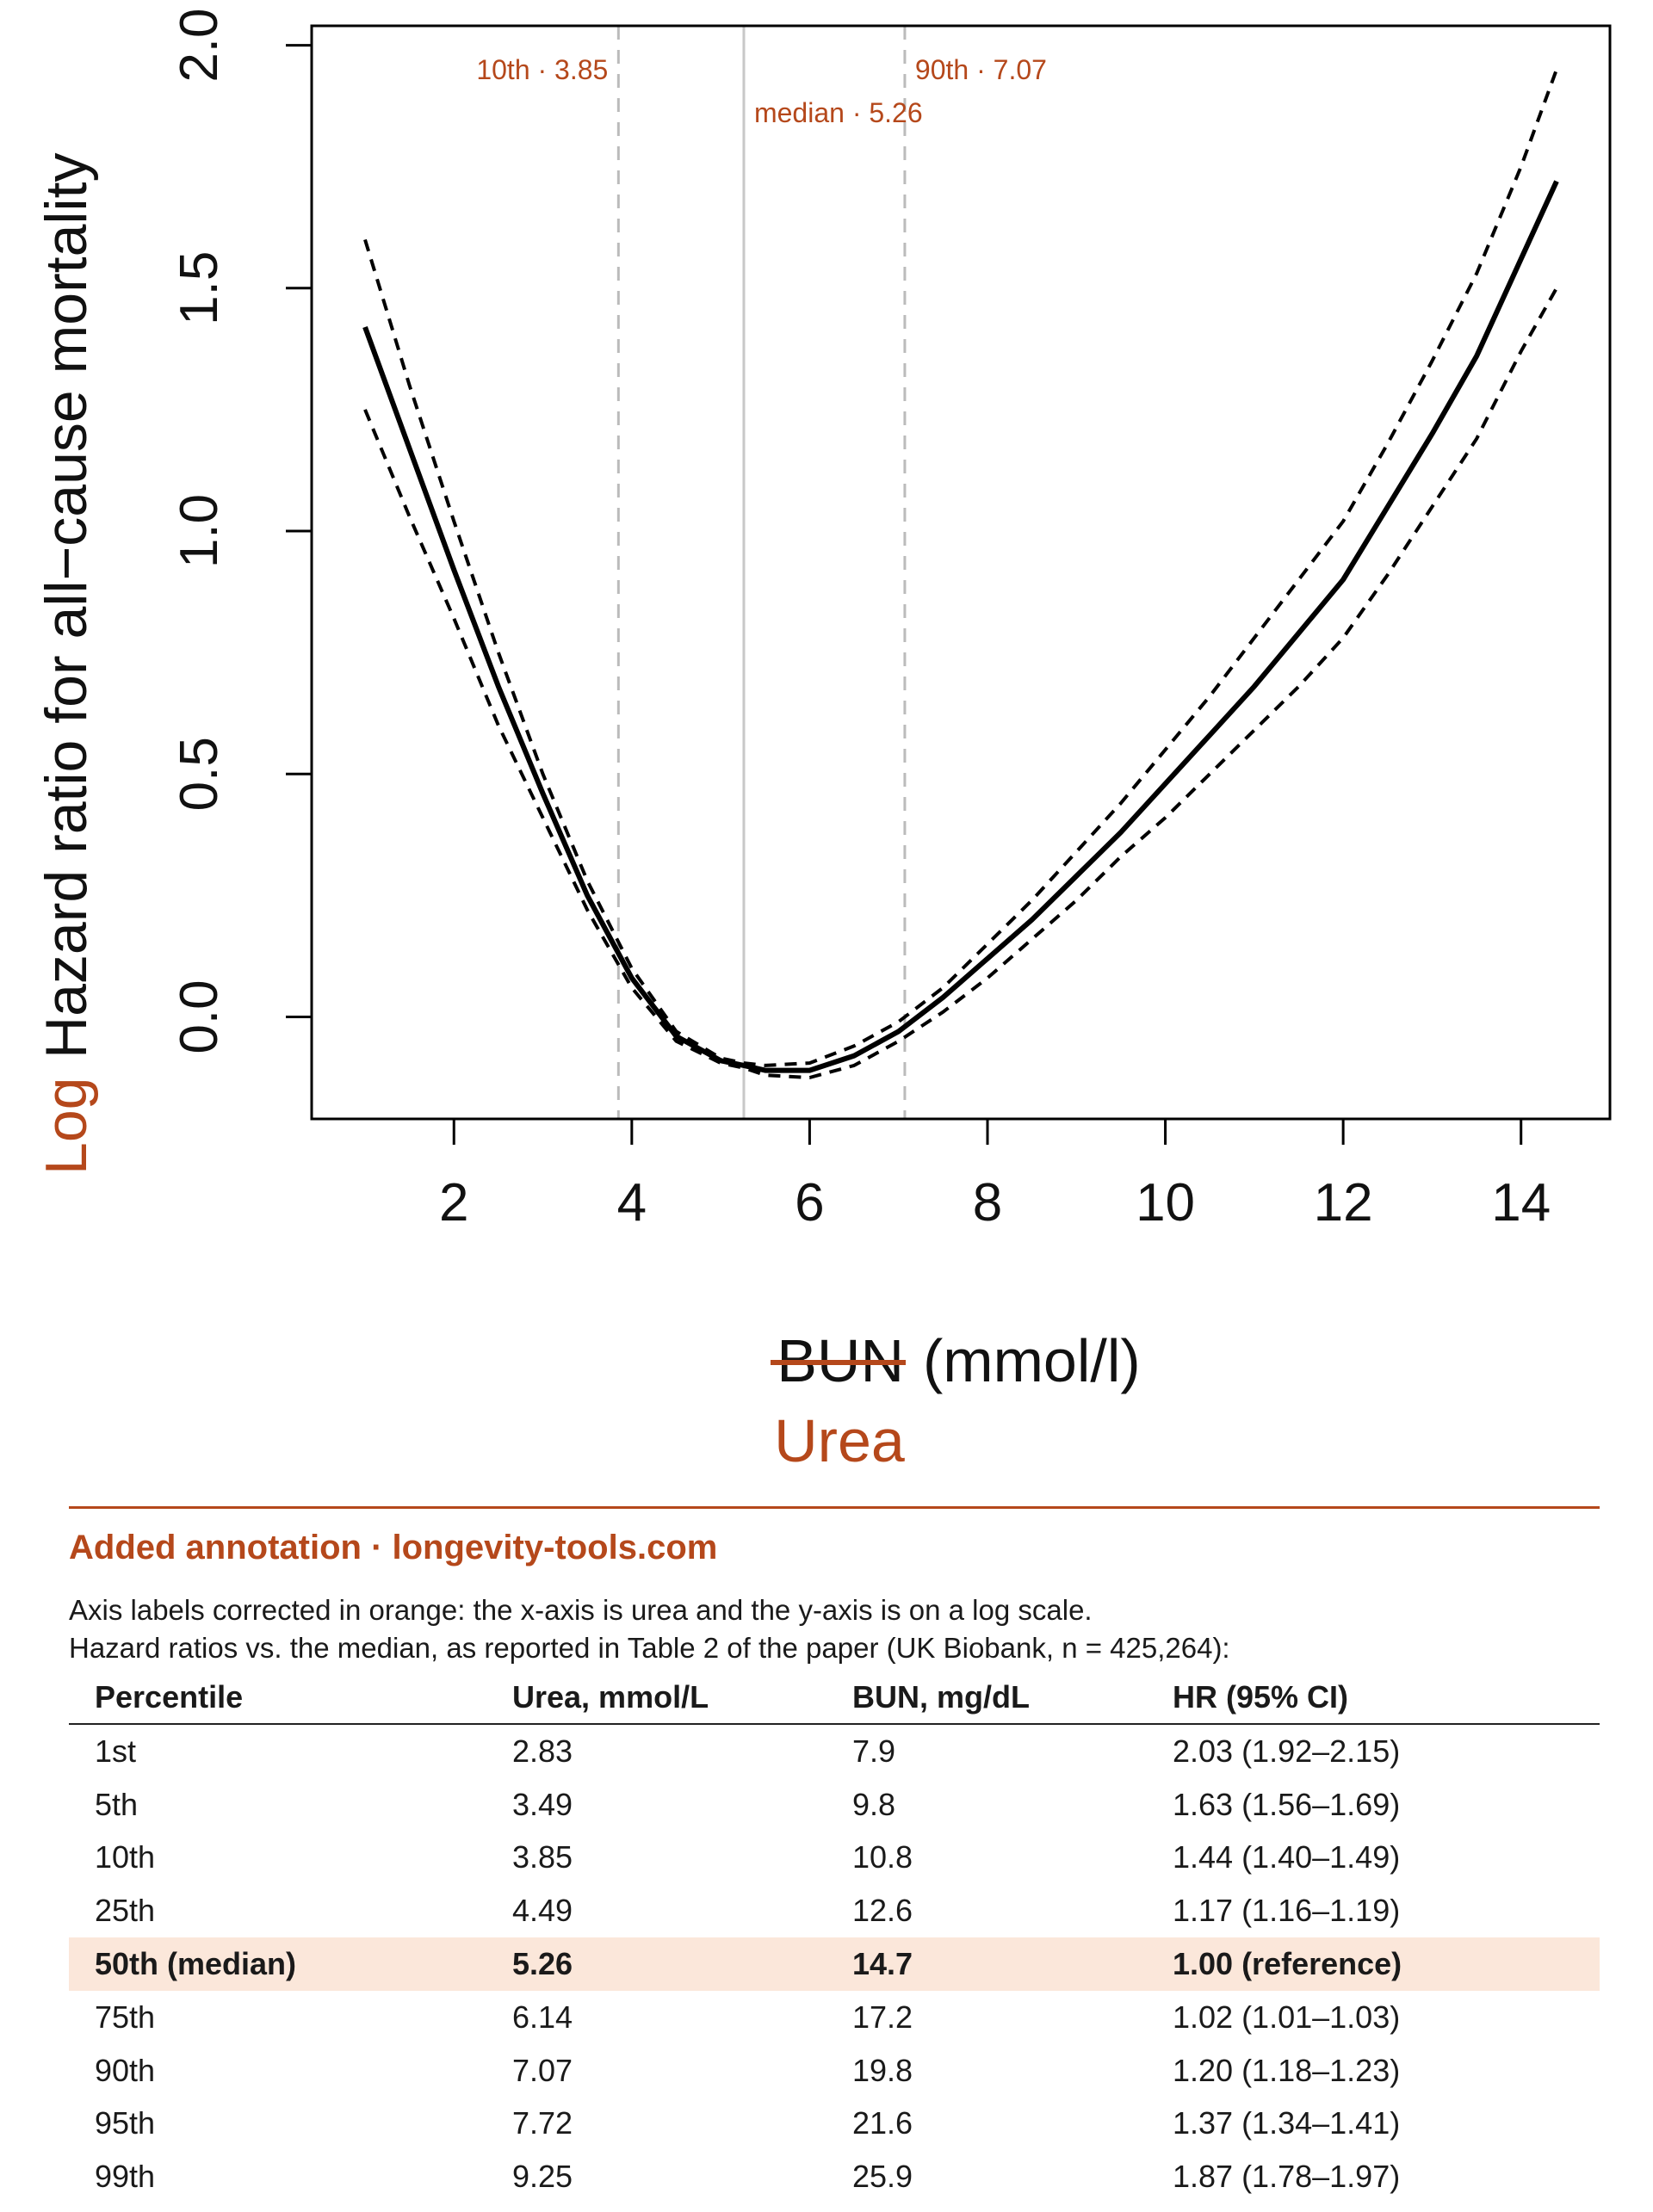 This screenshot has width=1653, height=2212. I want to click on table-row: 95th 7.72 21.6 1.37 (1.34–1.41), so click(835, 2125).